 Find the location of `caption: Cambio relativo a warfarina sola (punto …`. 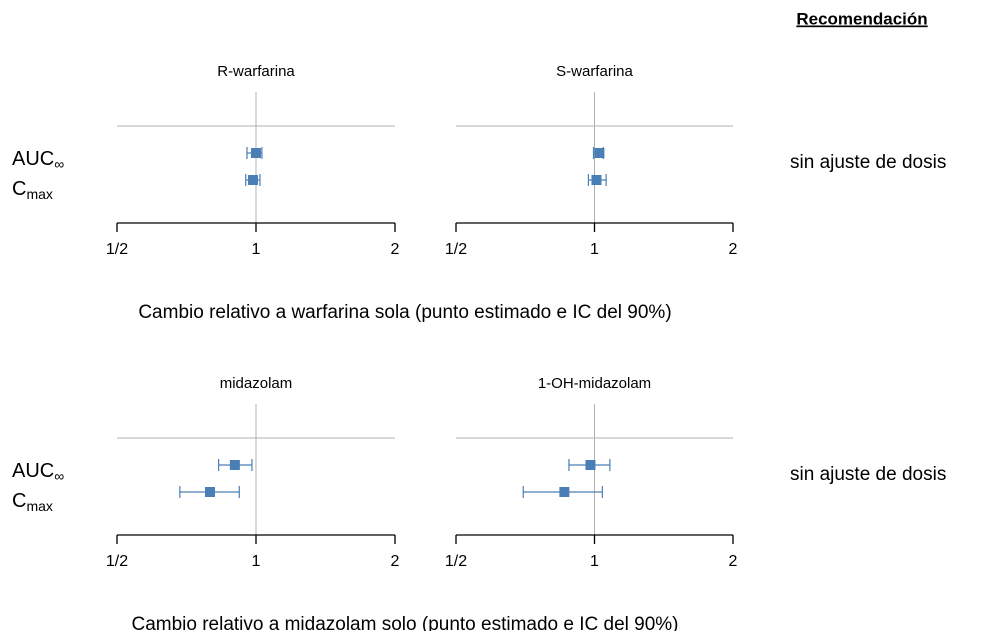

caption: Cambio relativo a warfarina sola (punto … is located at coordinates (404, 312).